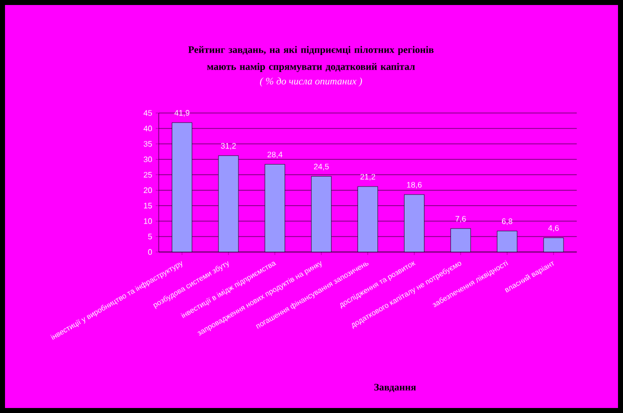  Describe the element at coordinates (311, 82) in the screenshot. I see `chart-subtitle: ( % до числа опитаних )` at that location.